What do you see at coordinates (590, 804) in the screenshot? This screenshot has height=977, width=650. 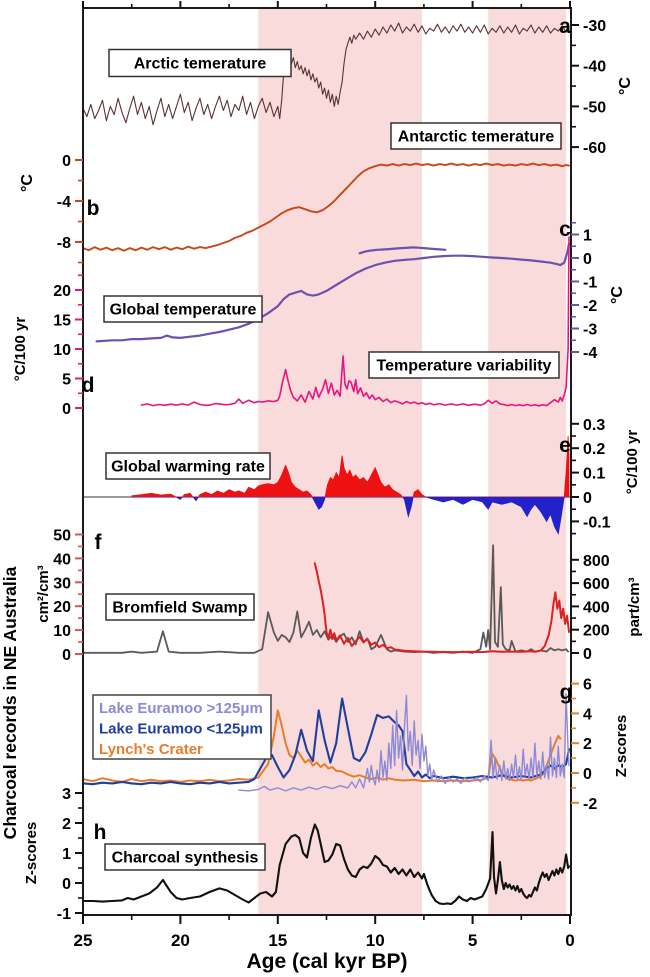 I see `axis-g-tick-label: -2` at bounding box center [590, 804].